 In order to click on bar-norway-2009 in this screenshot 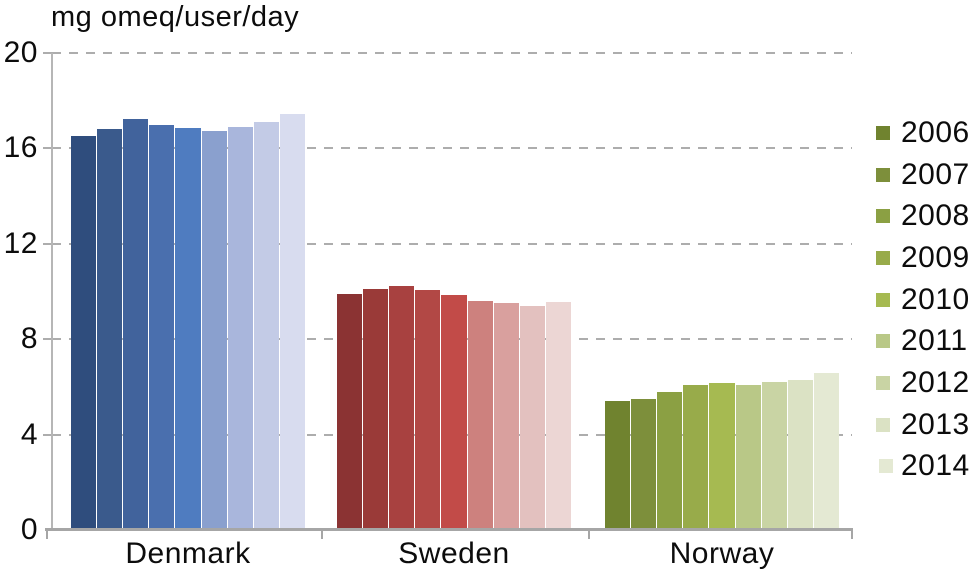, I will do `click(696, 457)`.